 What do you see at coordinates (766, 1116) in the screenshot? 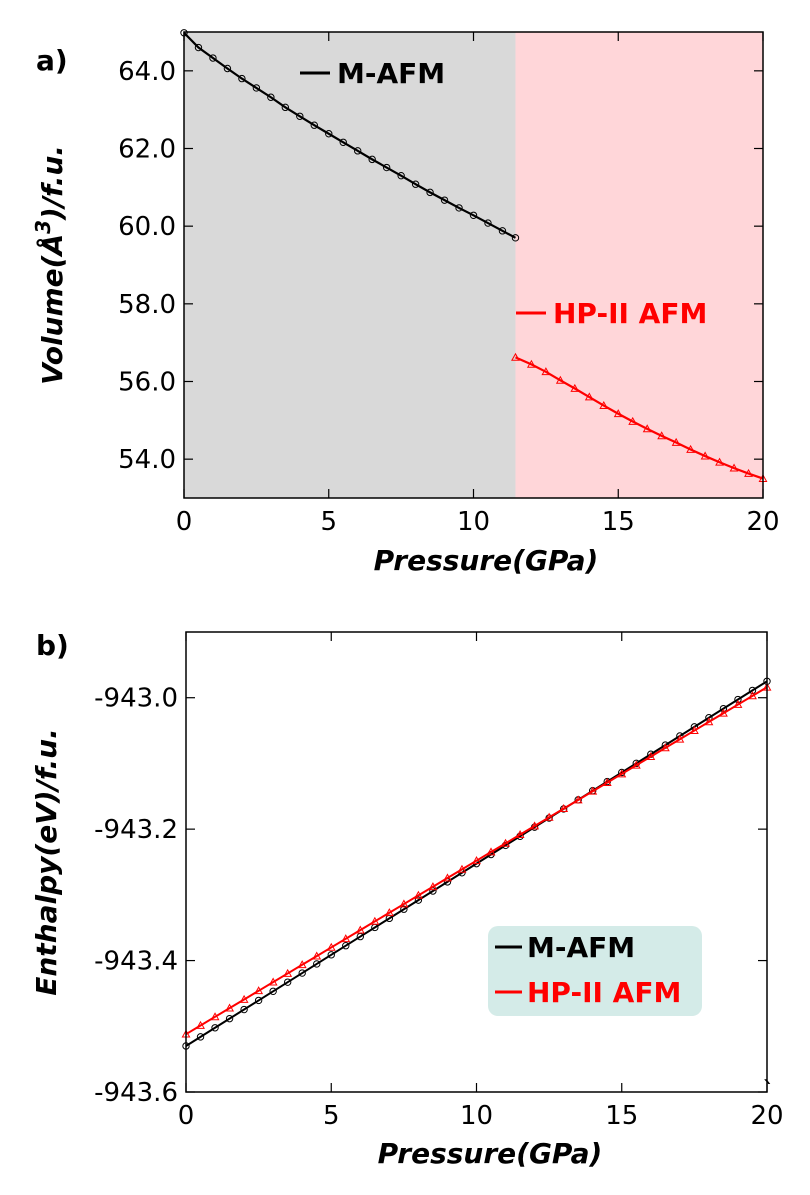
I see `panel-b-x-tick-label: 20` at bounding box center [766, 1116].